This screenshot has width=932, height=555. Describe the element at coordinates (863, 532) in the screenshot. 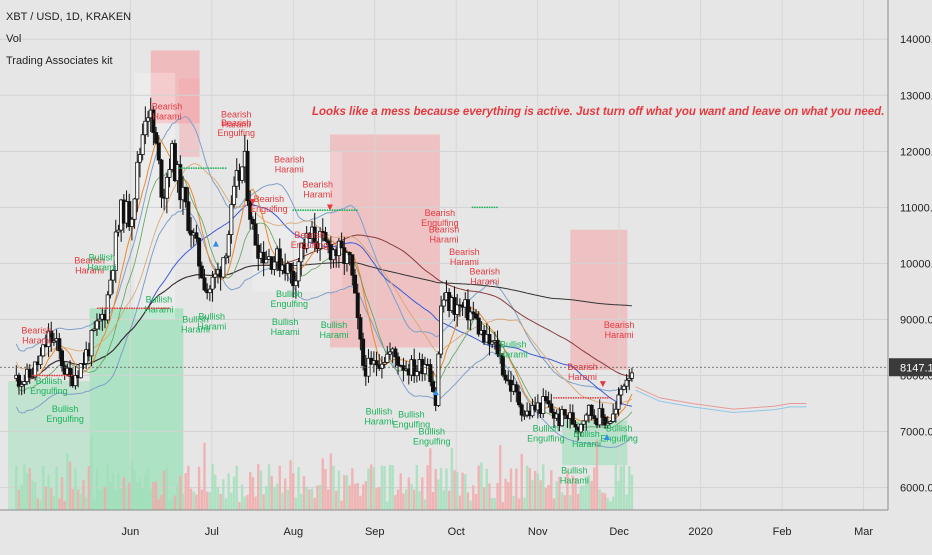

I see `x-tick-label: Mar` at that location.